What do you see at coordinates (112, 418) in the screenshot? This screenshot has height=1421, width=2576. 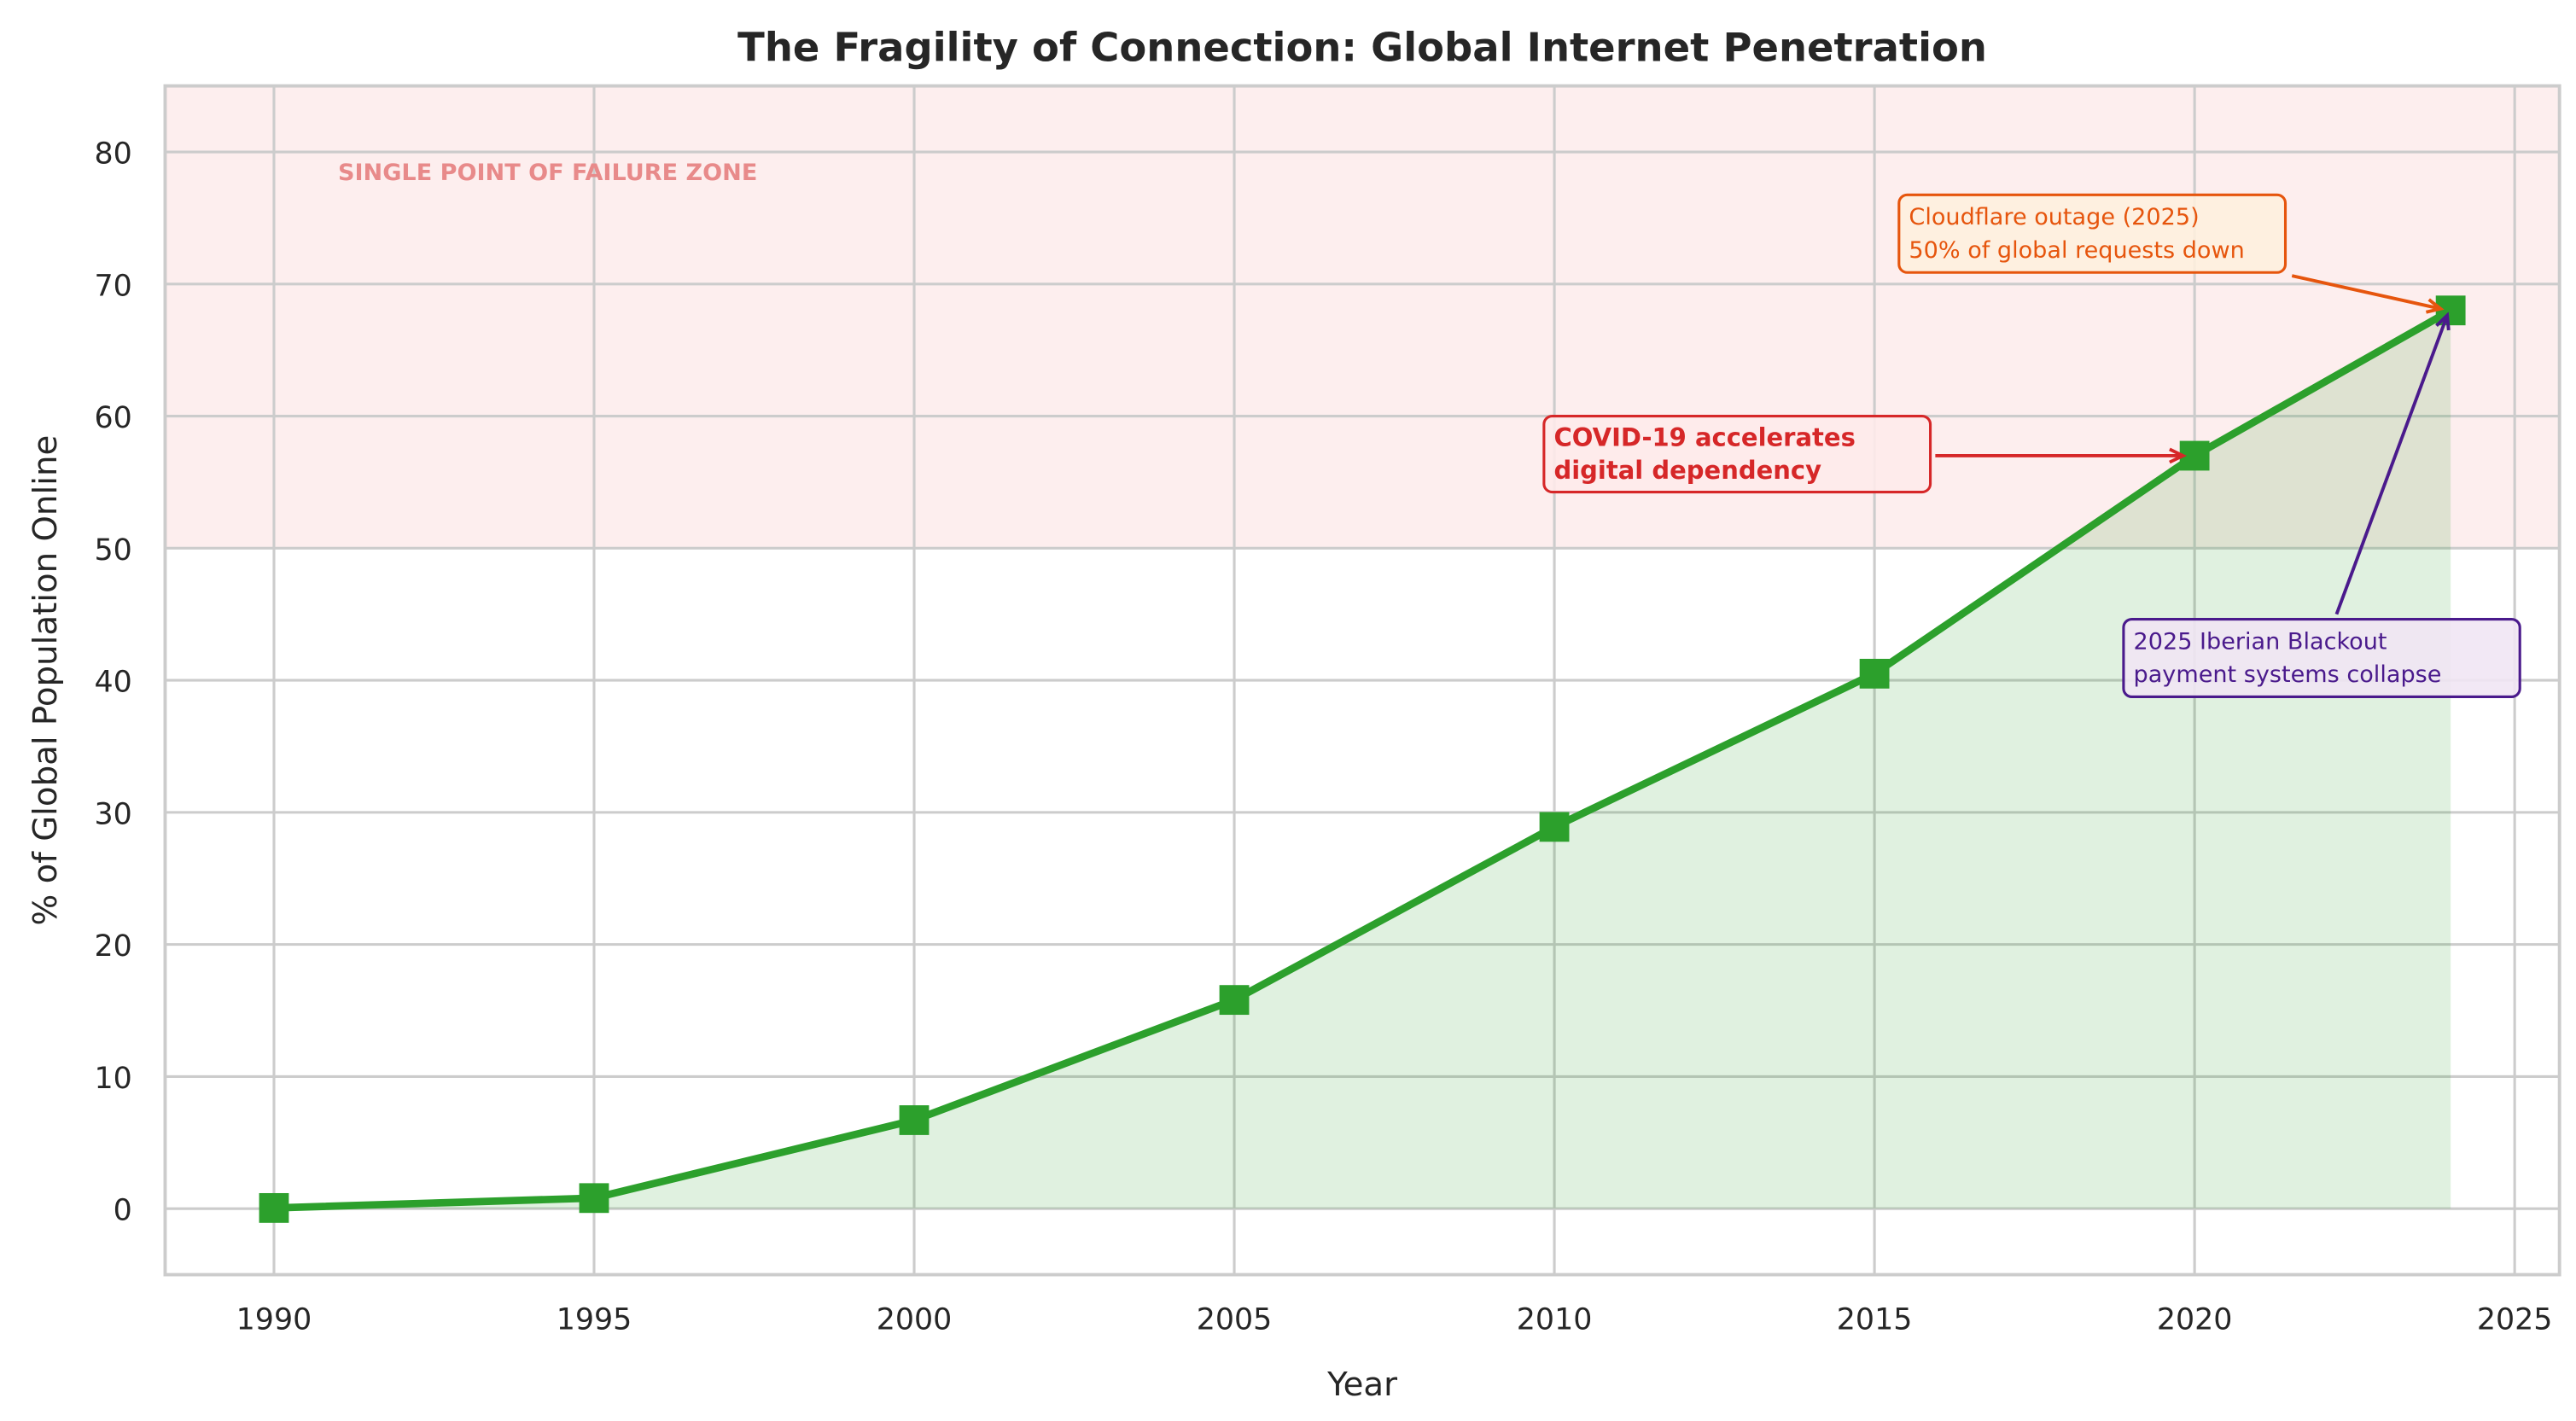 I see `y-tick-label: 60` at bounding box center [112, 418].